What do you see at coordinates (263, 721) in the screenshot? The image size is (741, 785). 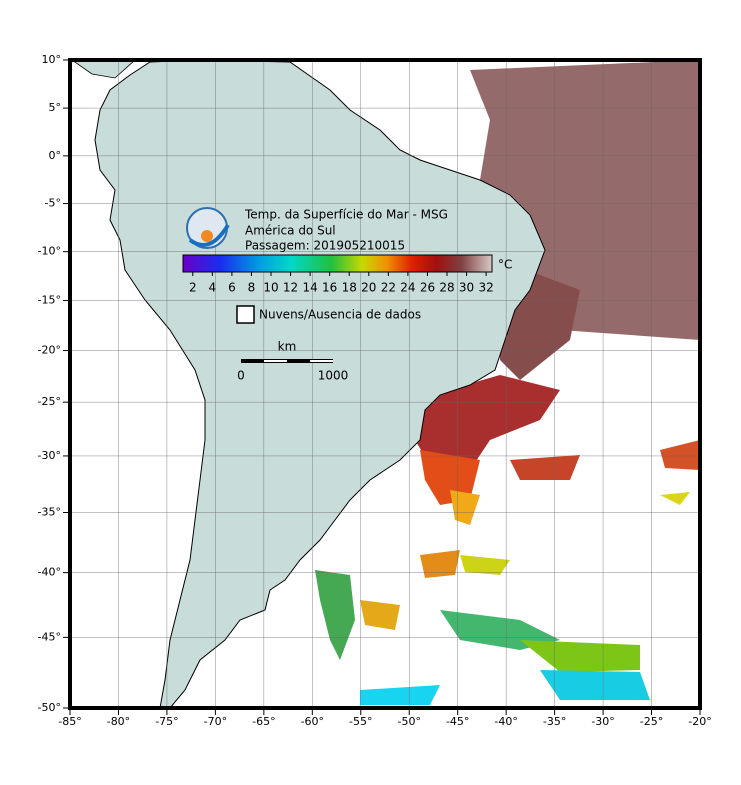 I see `lon-tick-label: -65°` at bounding box center [263, 721].